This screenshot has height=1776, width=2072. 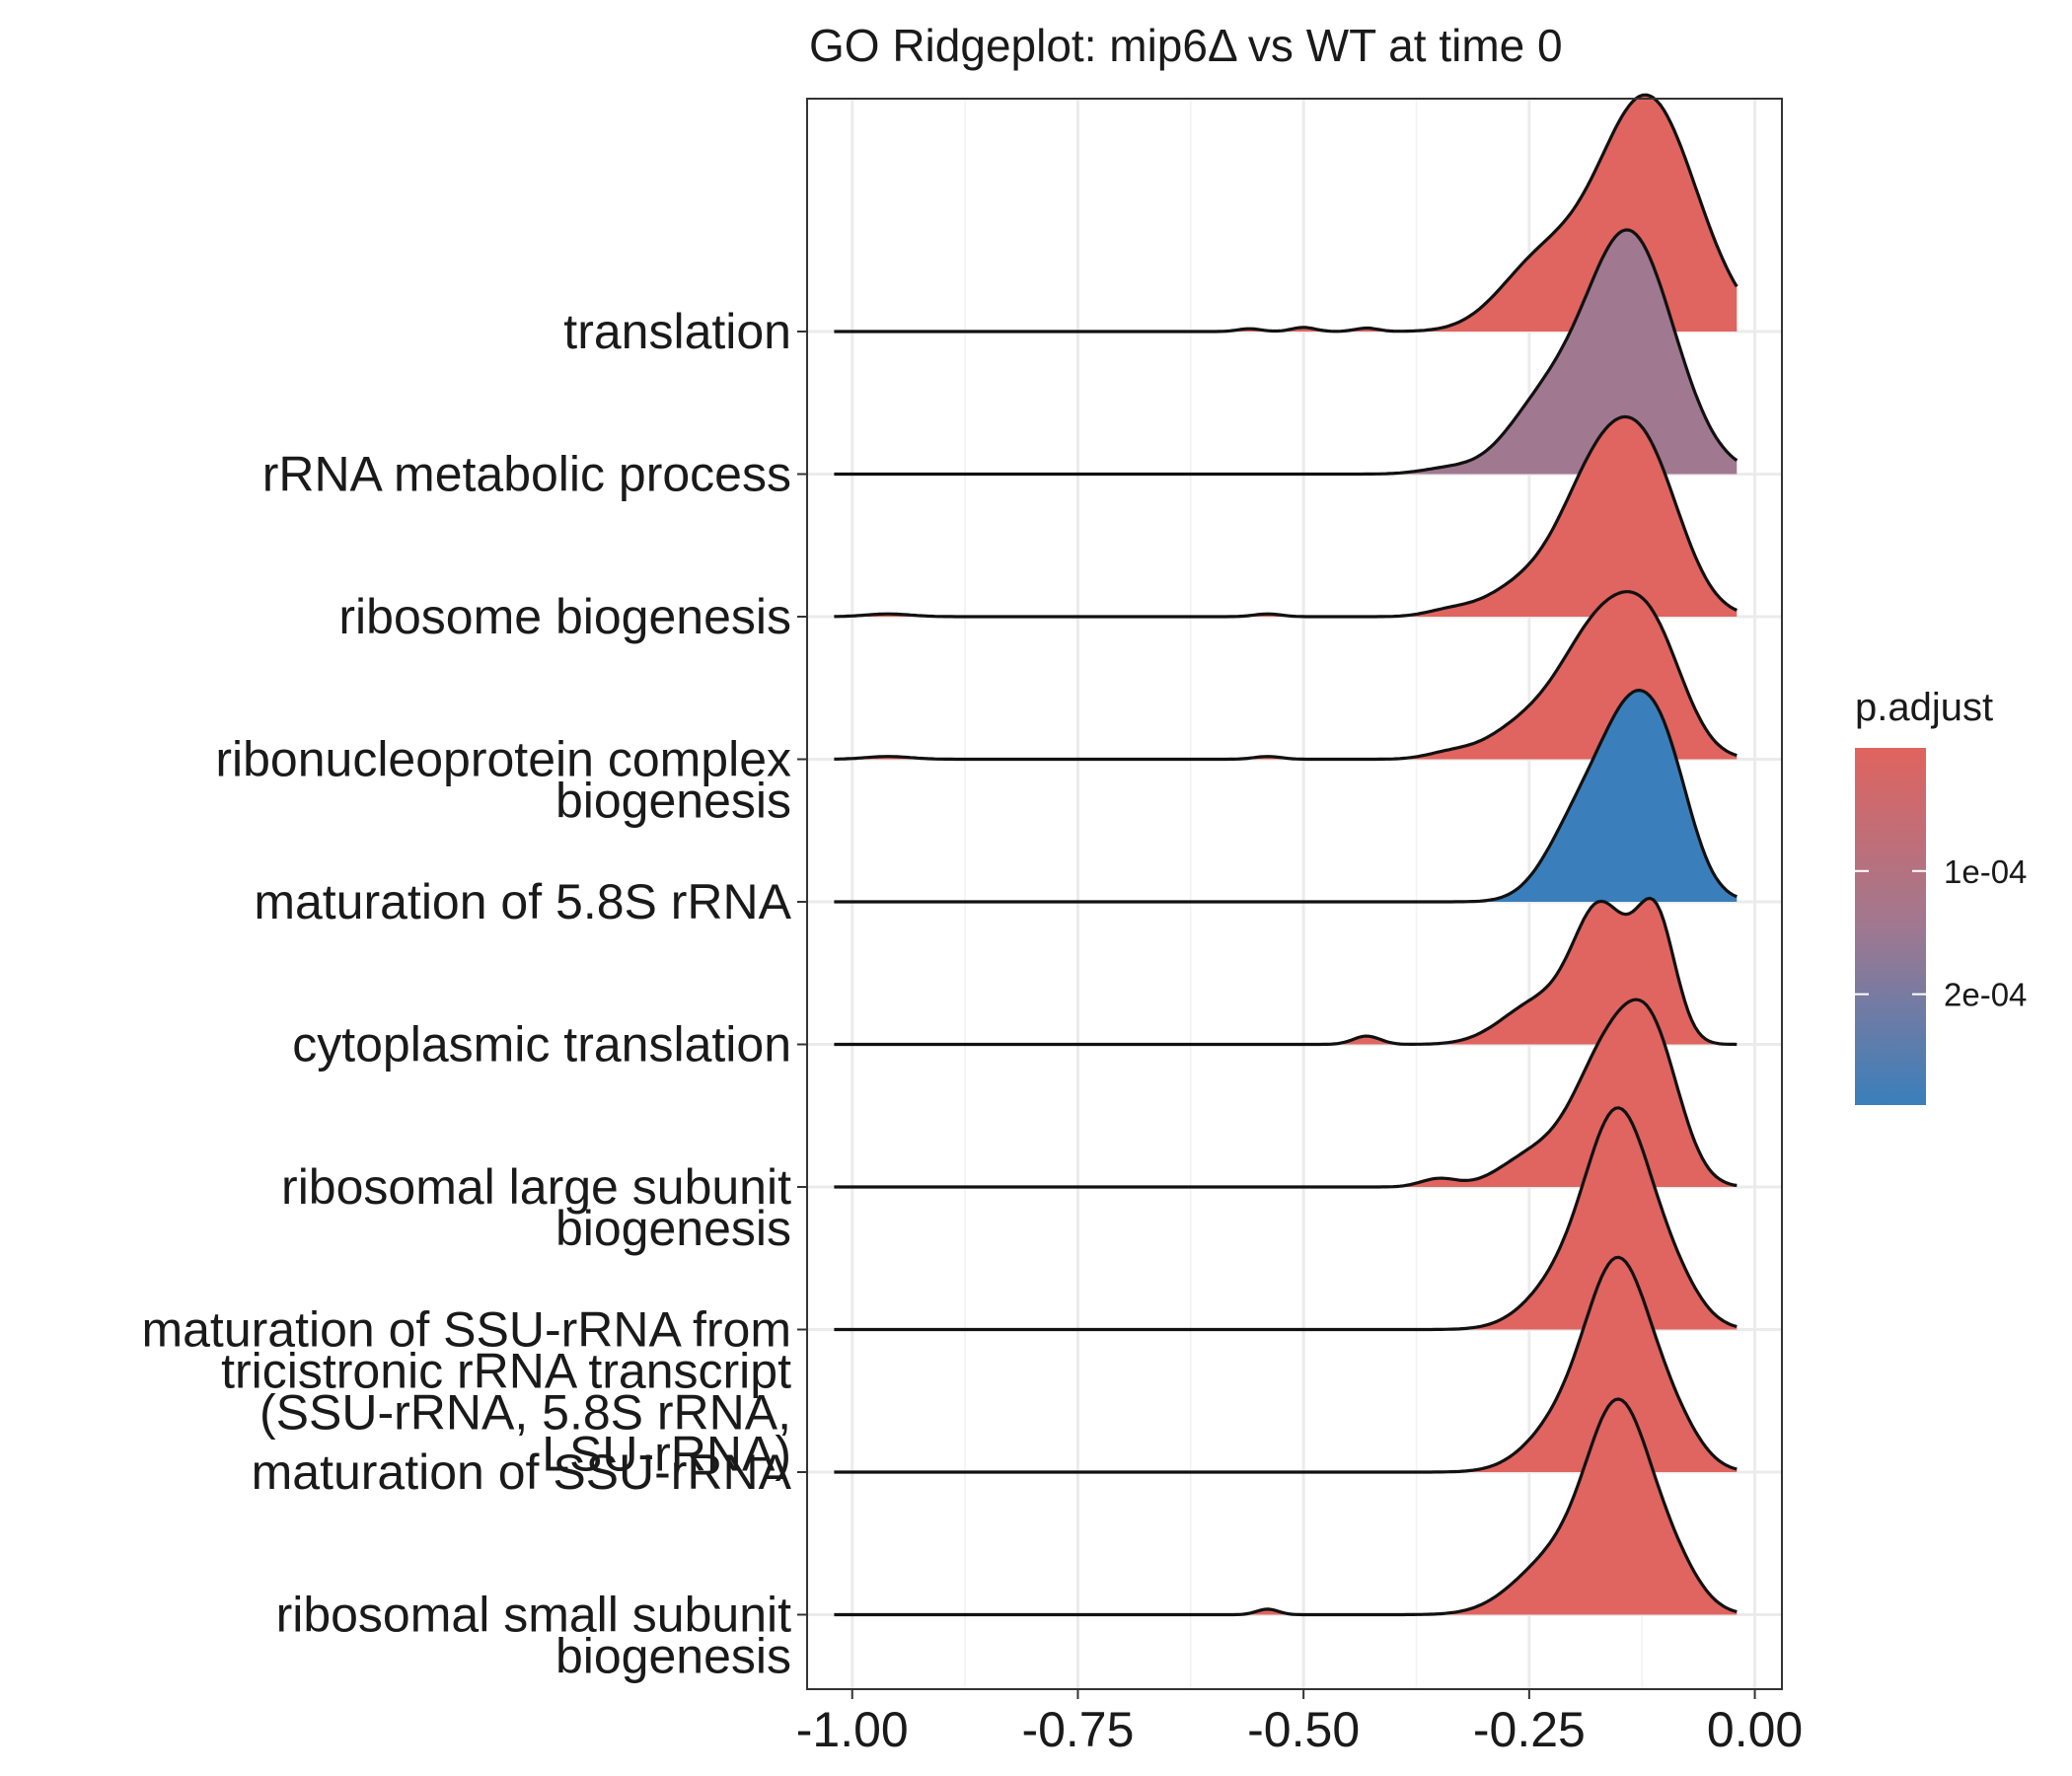 I want to click on x-axis: -1.00 -0.75 -0.50 -0.25 0.00, so click(x=1299, y=1723).